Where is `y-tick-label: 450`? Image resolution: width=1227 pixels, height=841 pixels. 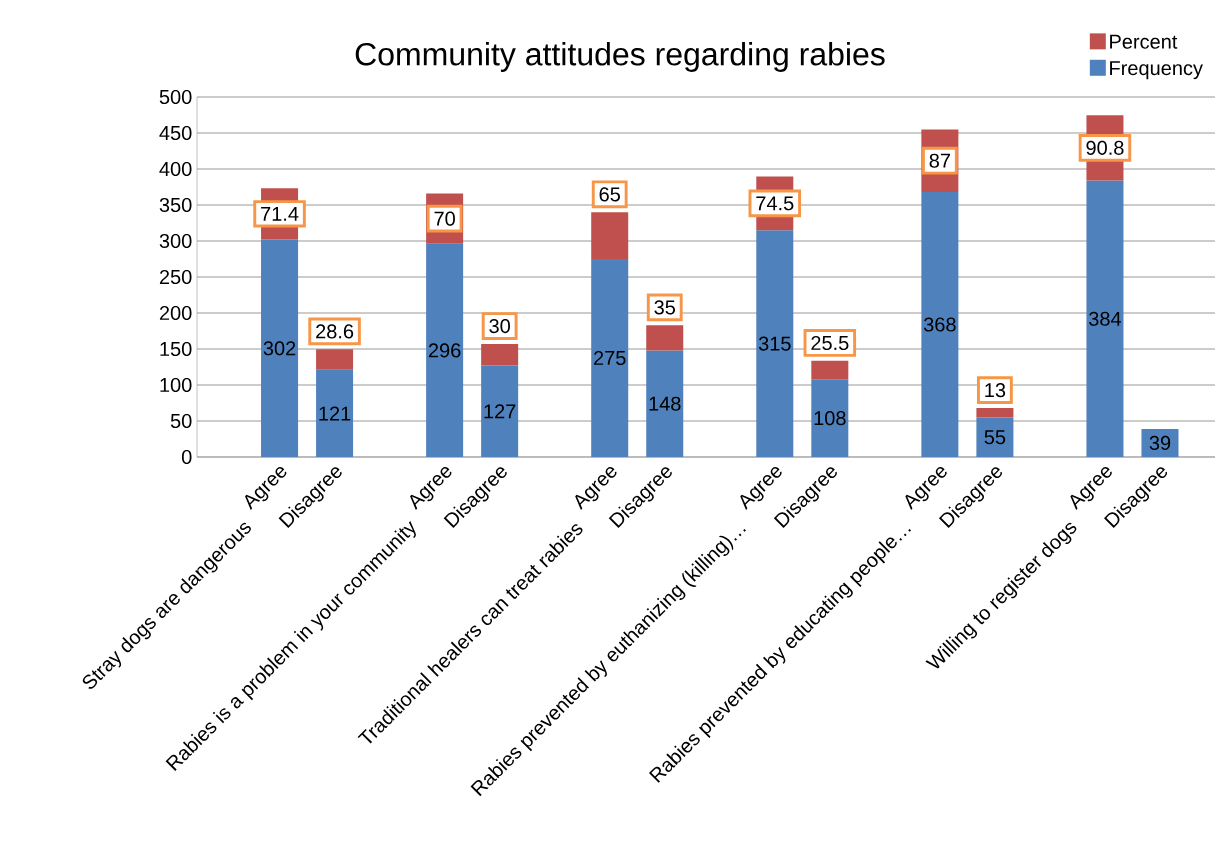 y-tick-label: 450 is located at coordinates (175, 133).